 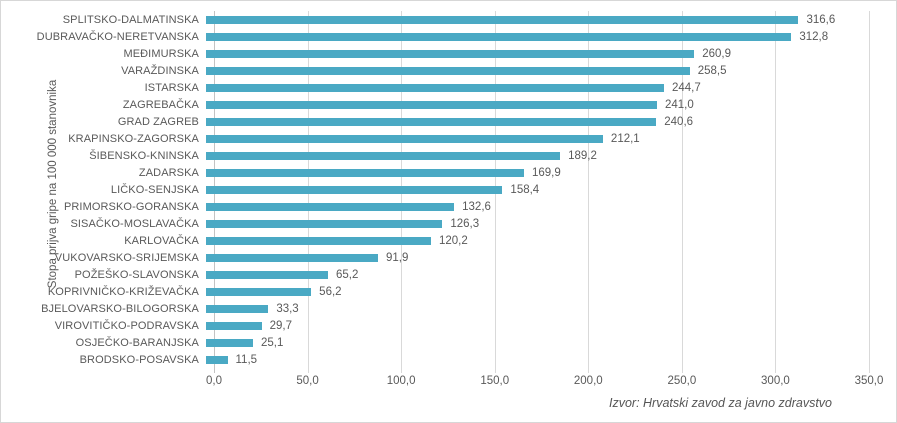 What do you see at coordinates (144, 155) in the screenshot?
I see `category-label: ŠIBENSKO-KNINSKA` at bounding box center [144, 155].